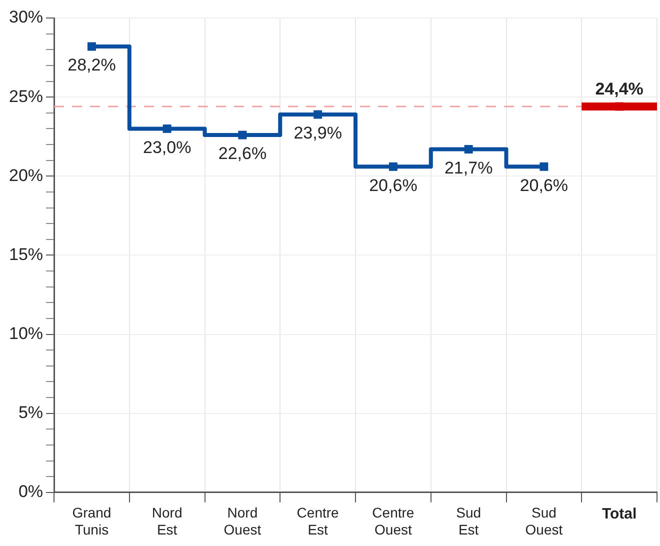  What do you see at coordinates (26, 17) in the screenshot?
I see `y-tick-label: 30%` at bounding box center [26, 17].